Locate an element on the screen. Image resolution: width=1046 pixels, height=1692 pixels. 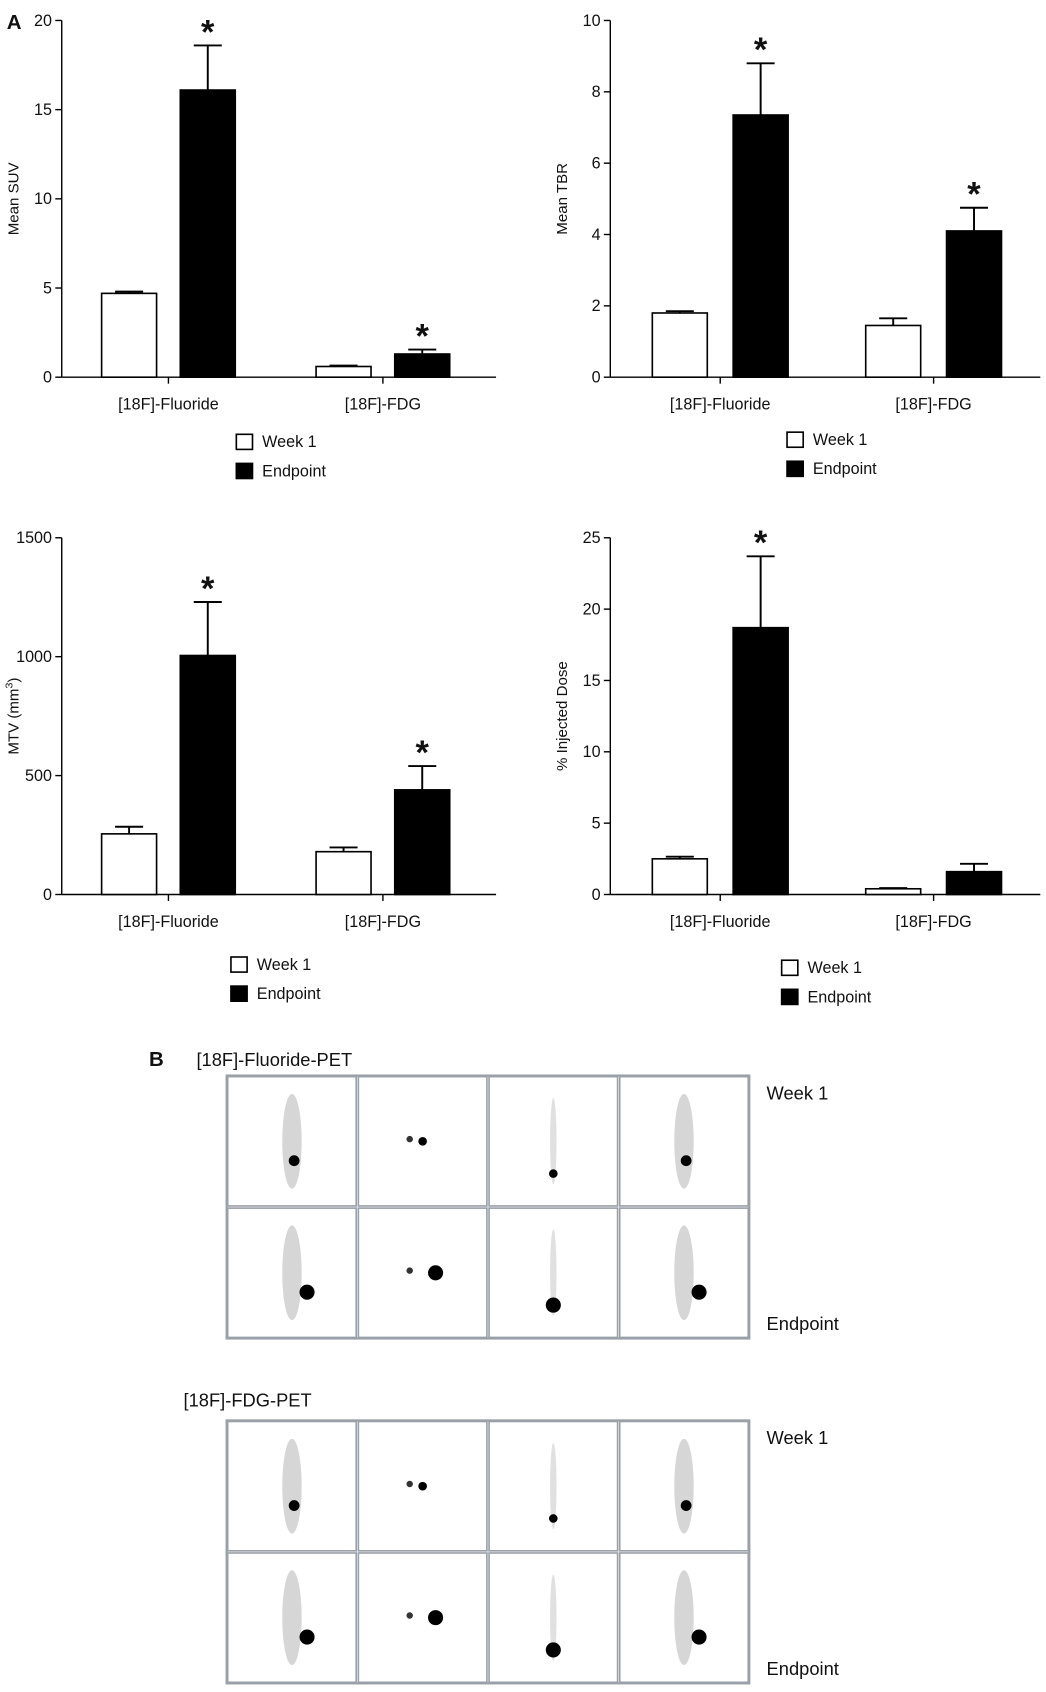
y-tick-label: 15 is located at coordinates (43, 110).